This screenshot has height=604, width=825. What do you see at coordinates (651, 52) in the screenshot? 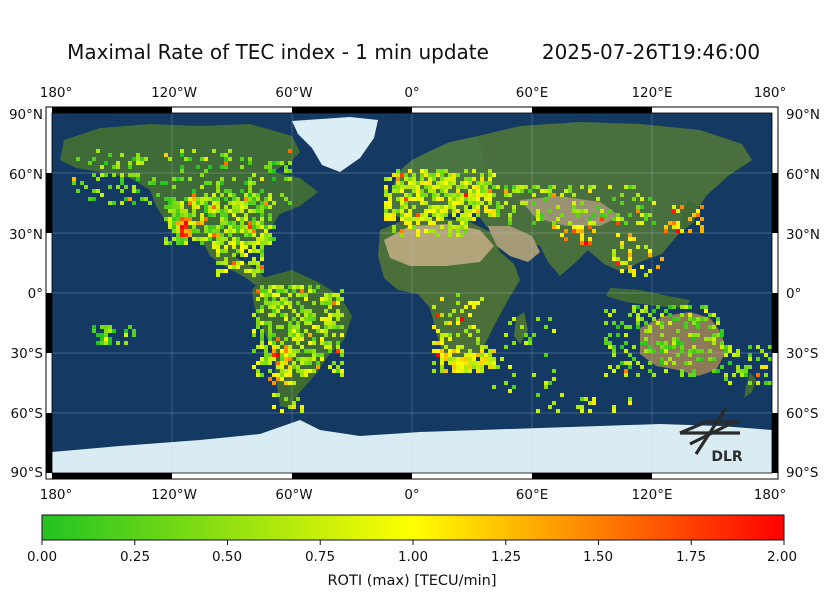
I see `map-timestamp: 2025-07-26T19:46:00` at bounding box center [651, 52].